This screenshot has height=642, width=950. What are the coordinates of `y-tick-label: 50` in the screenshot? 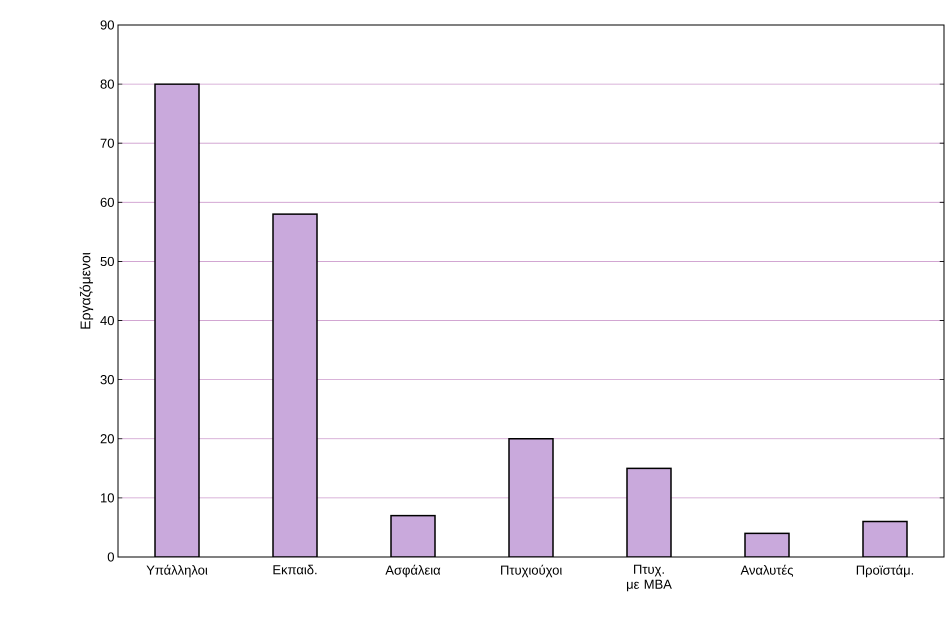 It's located at (107, 261).